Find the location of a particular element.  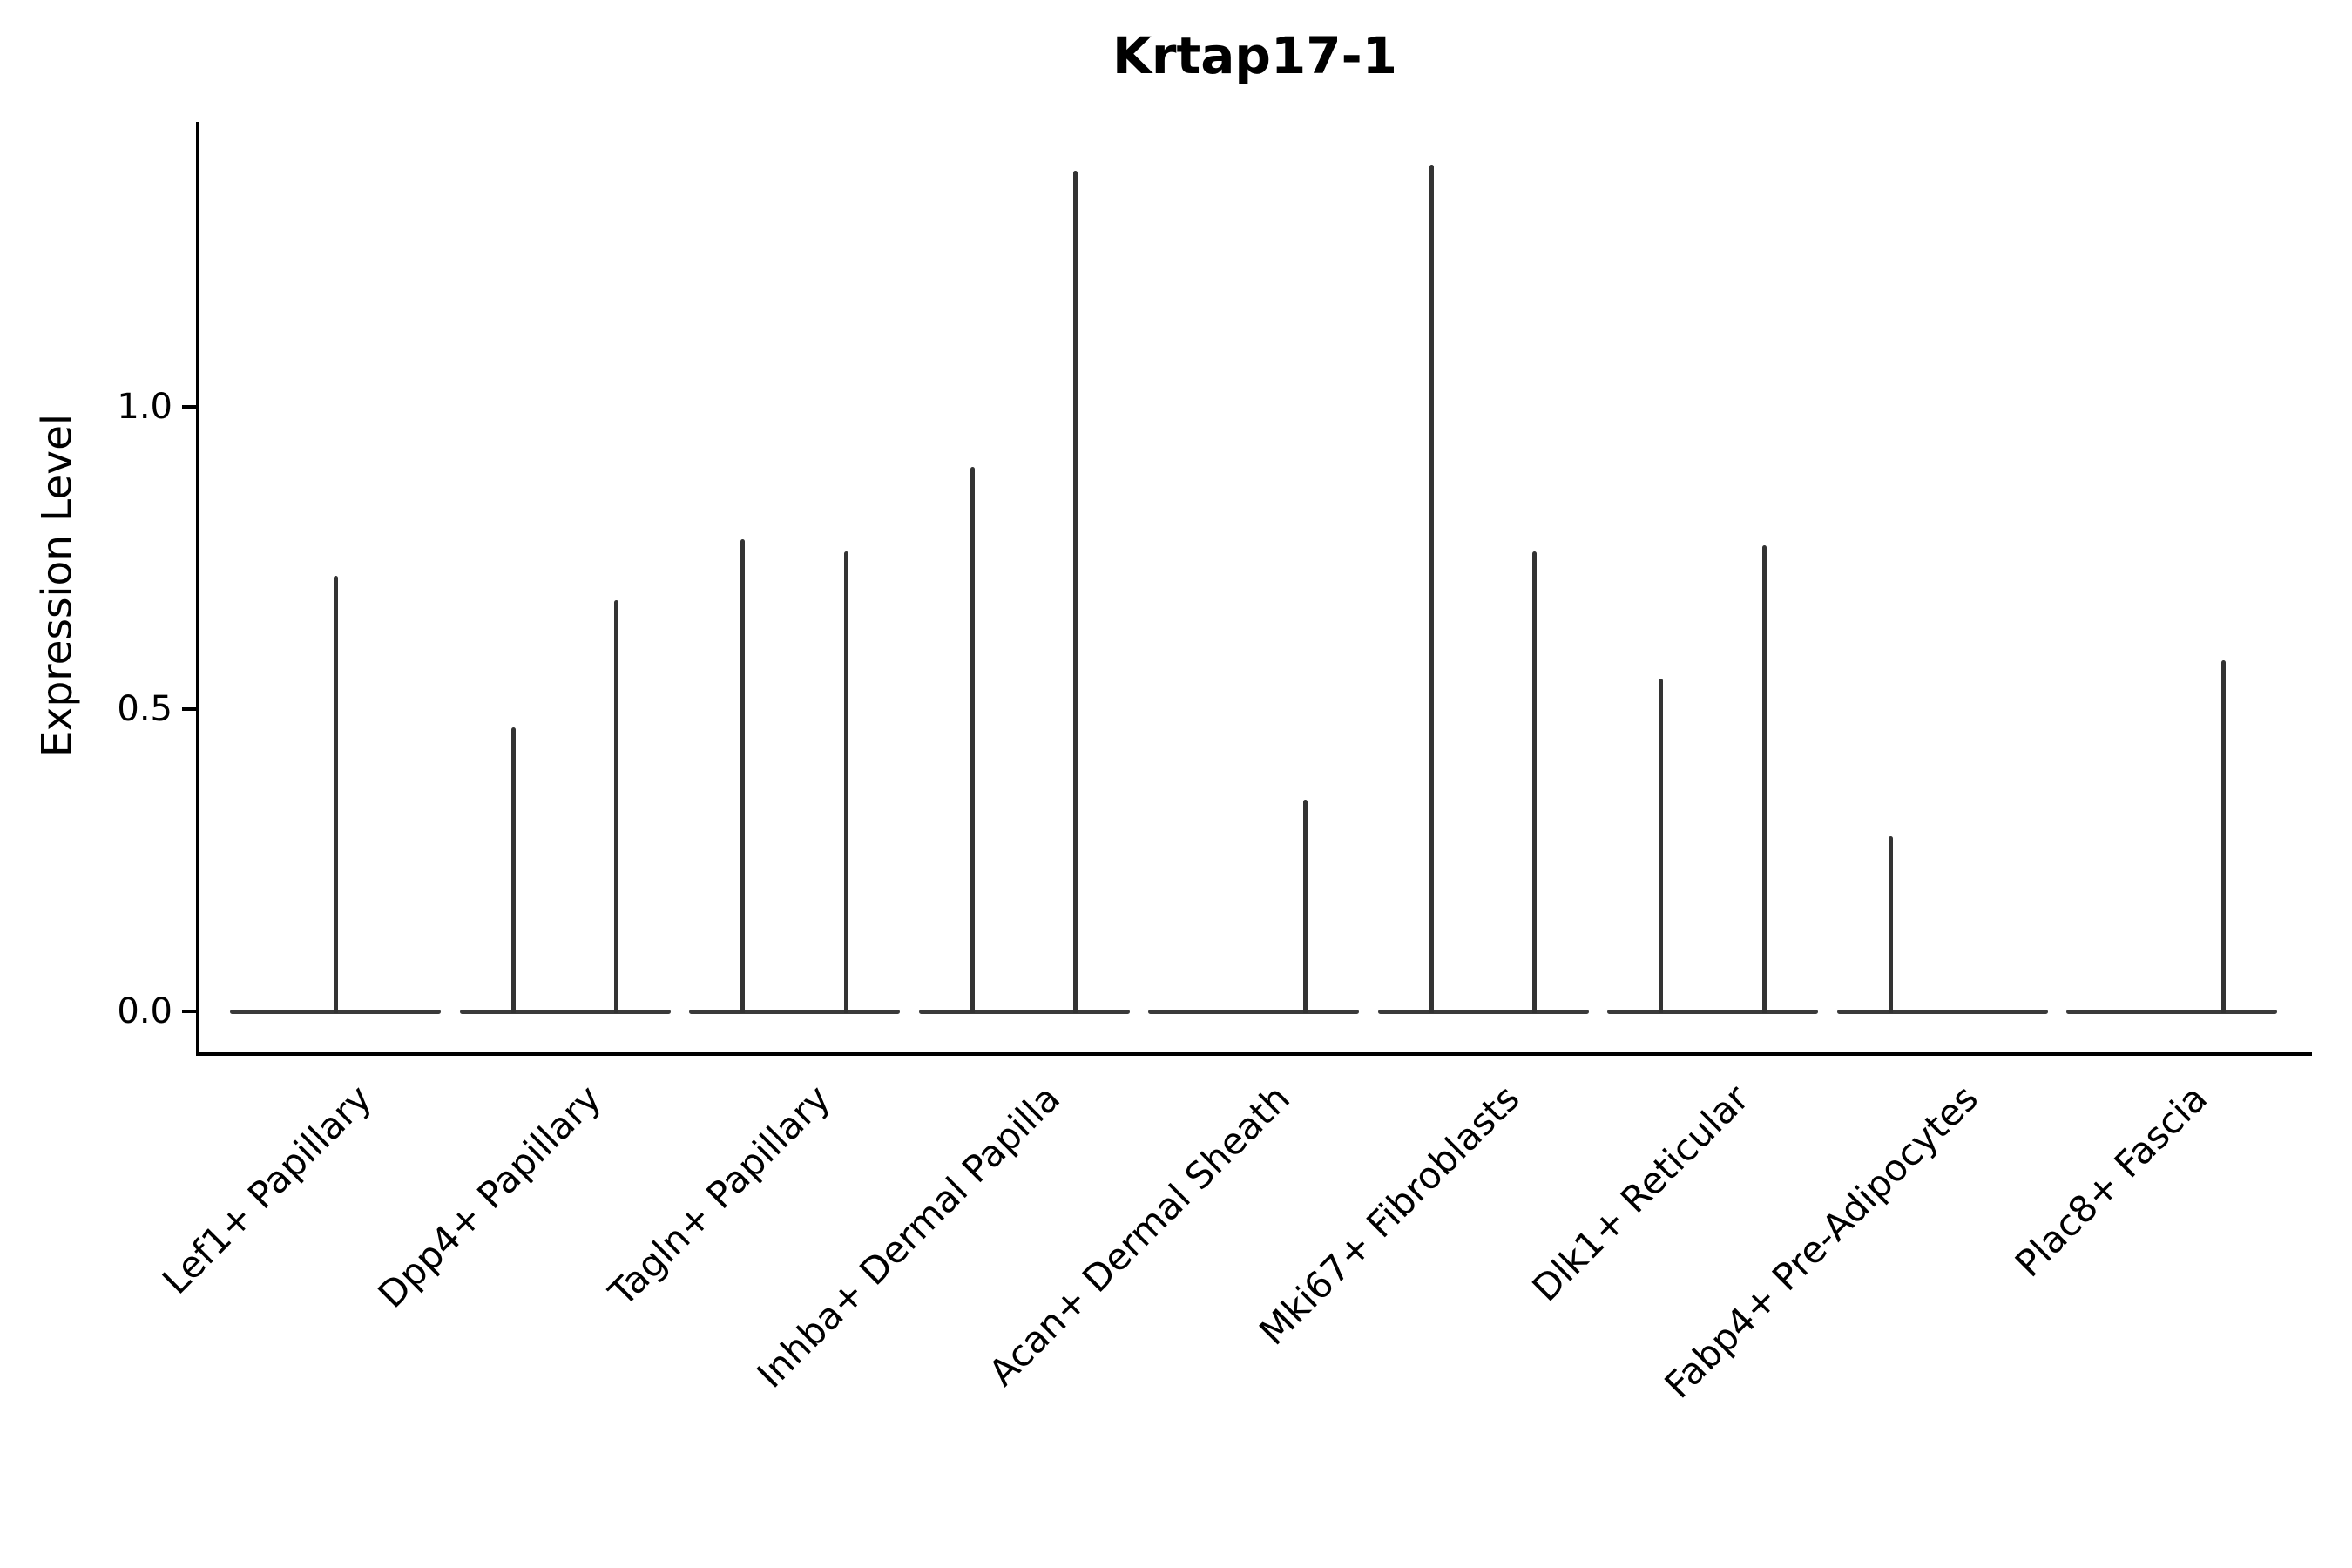

violin-spike-3-left is located at coordinates (973, 739).